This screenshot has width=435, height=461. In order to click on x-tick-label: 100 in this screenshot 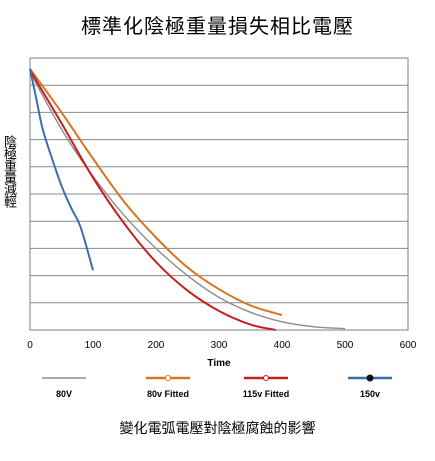, I will do `click(93, 345)`.